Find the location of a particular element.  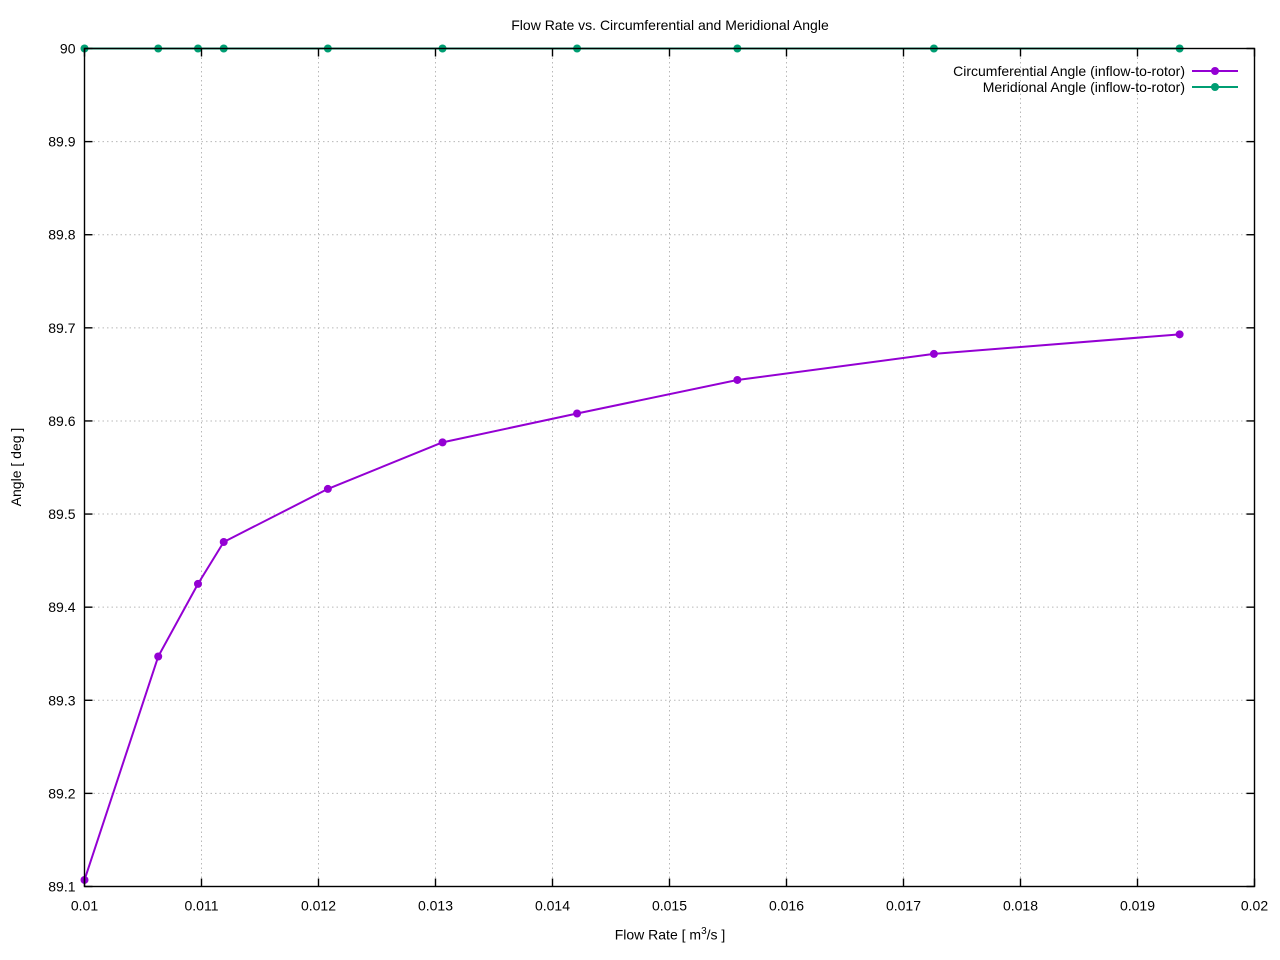

x-axis-label: Flow Rate [ m3/s ] is located at coordinates (670, 934).